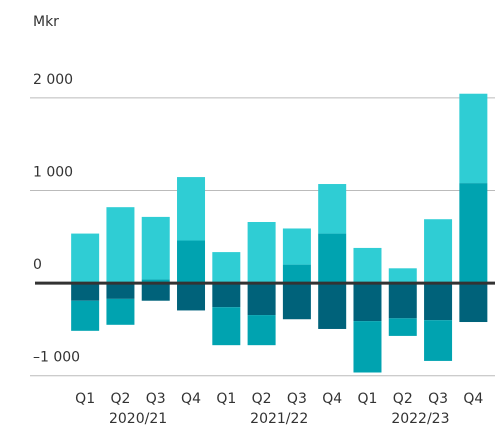 The width and height of the screenshot is (495, 430). What do you see at coordinates (53, 80) in the screenshot?
I see `y-tick-label: 2 000` at bounding box center [53, 80].